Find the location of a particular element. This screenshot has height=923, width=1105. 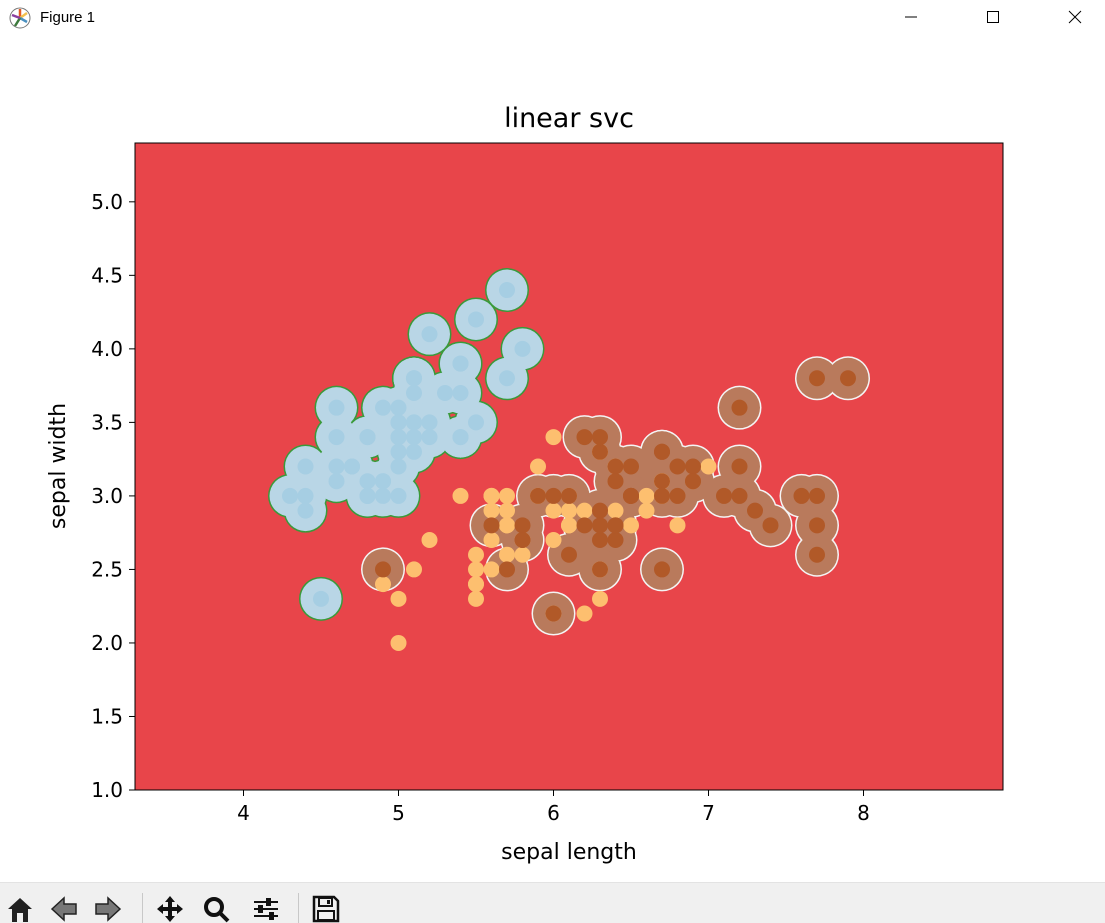

x-axis-ticks: 4 5 6 7 8 is located at coordinates (553, 807).